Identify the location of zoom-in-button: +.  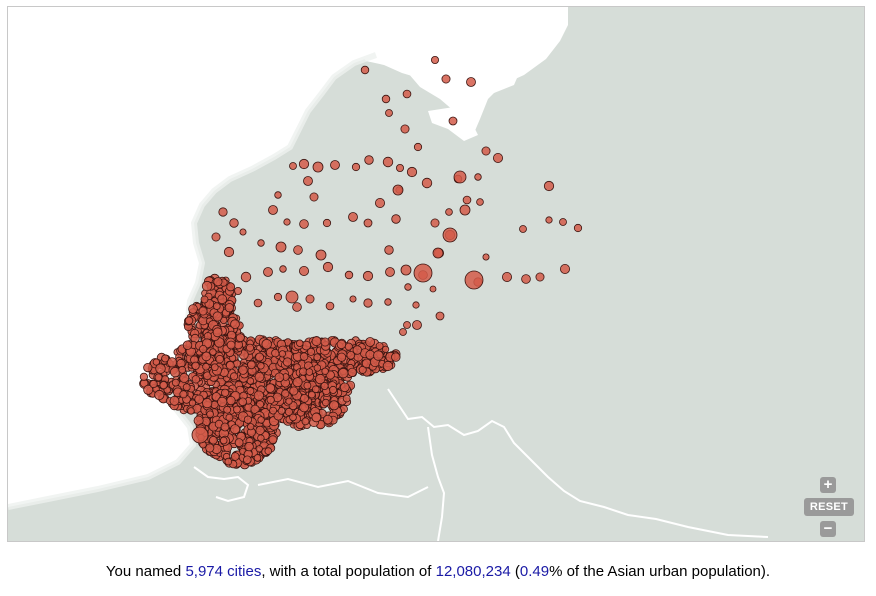
(828, 485).